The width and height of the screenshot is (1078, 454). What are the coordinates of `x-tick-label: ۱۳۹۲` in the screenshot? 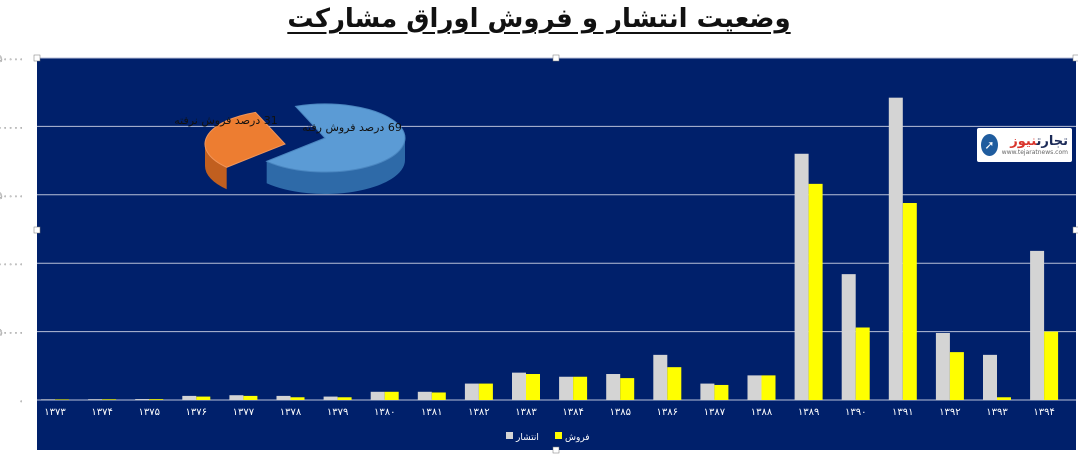 It's located at (949, 412).